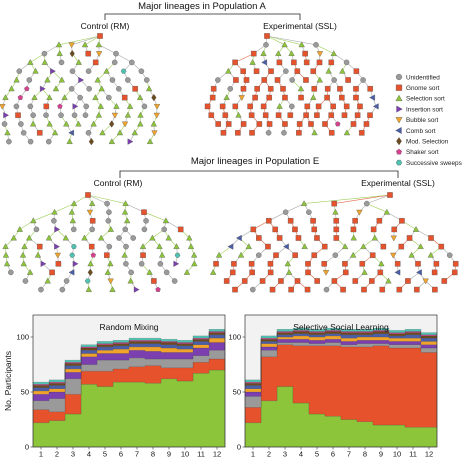  Describe the element at coordinates (154, 133) in the screenshot. I see `lineage-node-bubble-sort` at that location.